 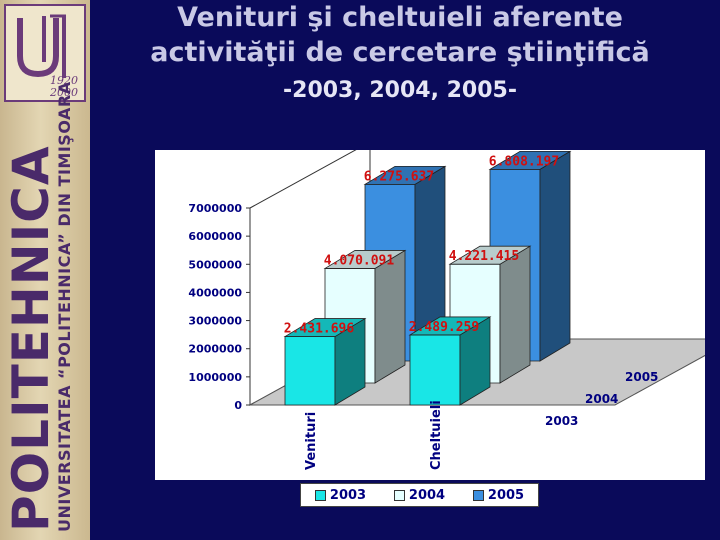 What do you see at coordinates (506, 495) in the screenshot?
I see `legend-label: 2005` at bounding box center [506, 495].